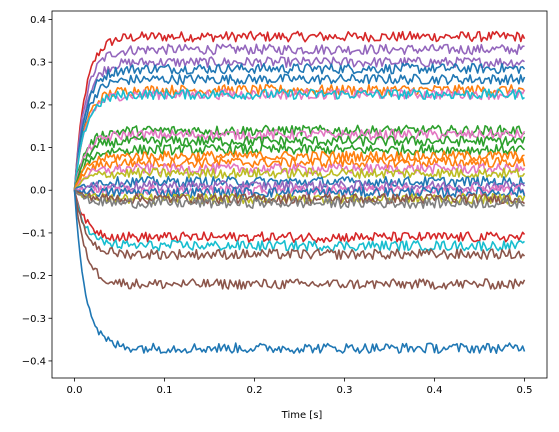 This screenshot has width=559, height=432. What do you see at coordinates (34, 361) in the screenshot?
I see `y-tick-label: −0.4` at bounding box center [34, 361].